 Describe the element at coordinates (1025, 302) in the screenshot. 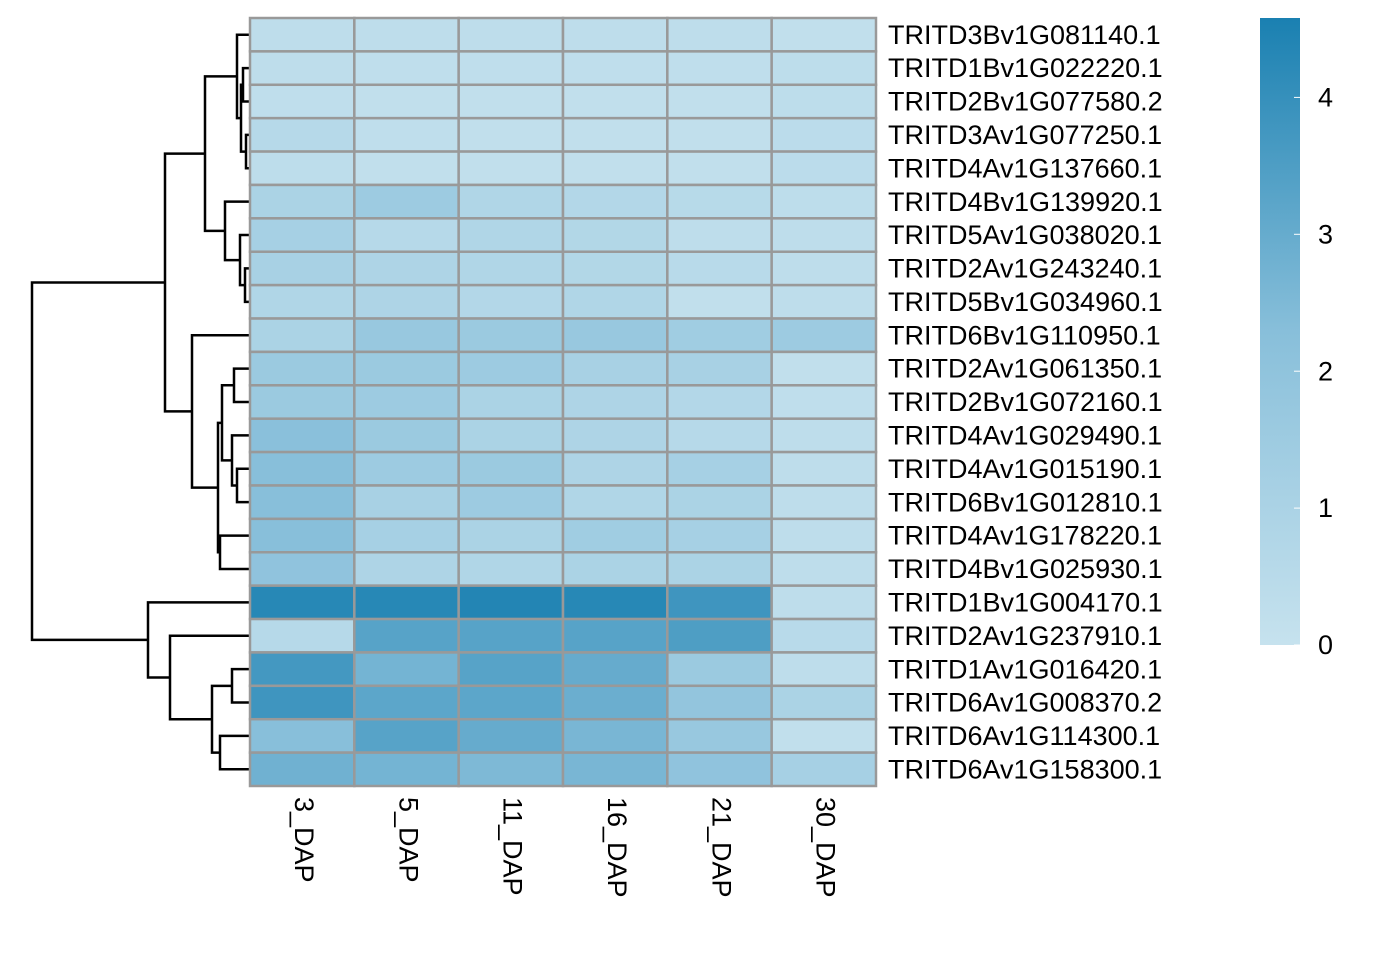

I see `row-label: TRITD5Bv1G034960.1` at that location.